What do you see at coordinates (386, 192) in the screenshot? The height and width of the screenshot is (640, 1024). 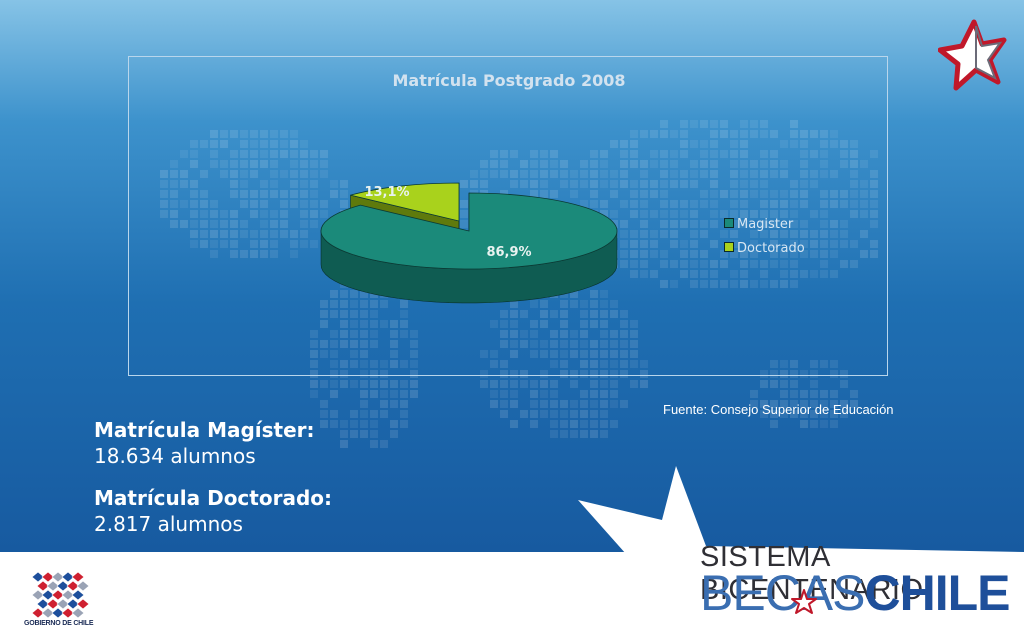 I see `data-label-doctorado: 13,1%` at bounding box center [386, 192].